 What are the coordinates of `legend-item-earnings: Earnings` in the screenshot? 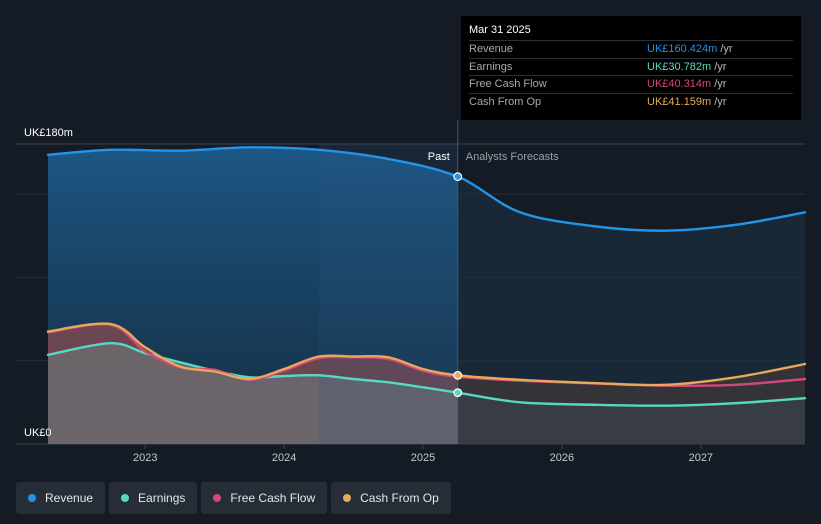 It's located at (153, 498).